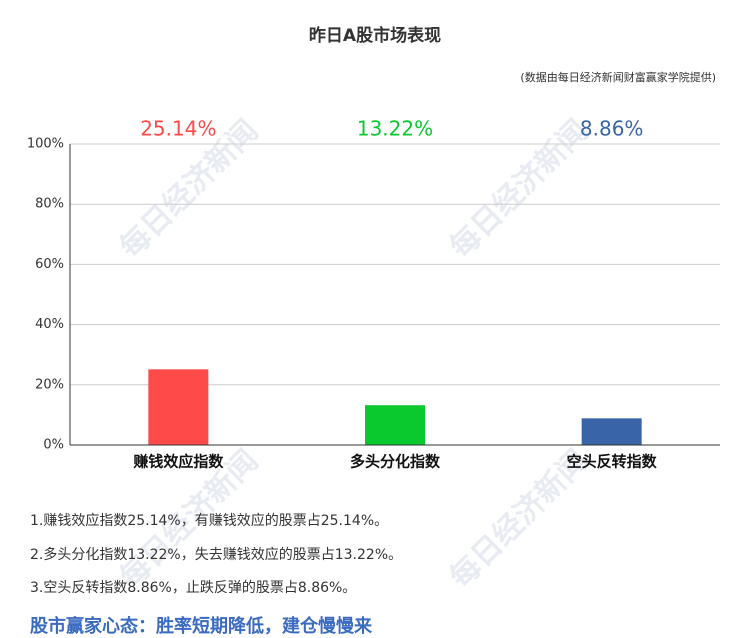  I want to click on slogan: 股市赢家心态：胜率短期降低，建仓慢慢来, so click(201, 626).